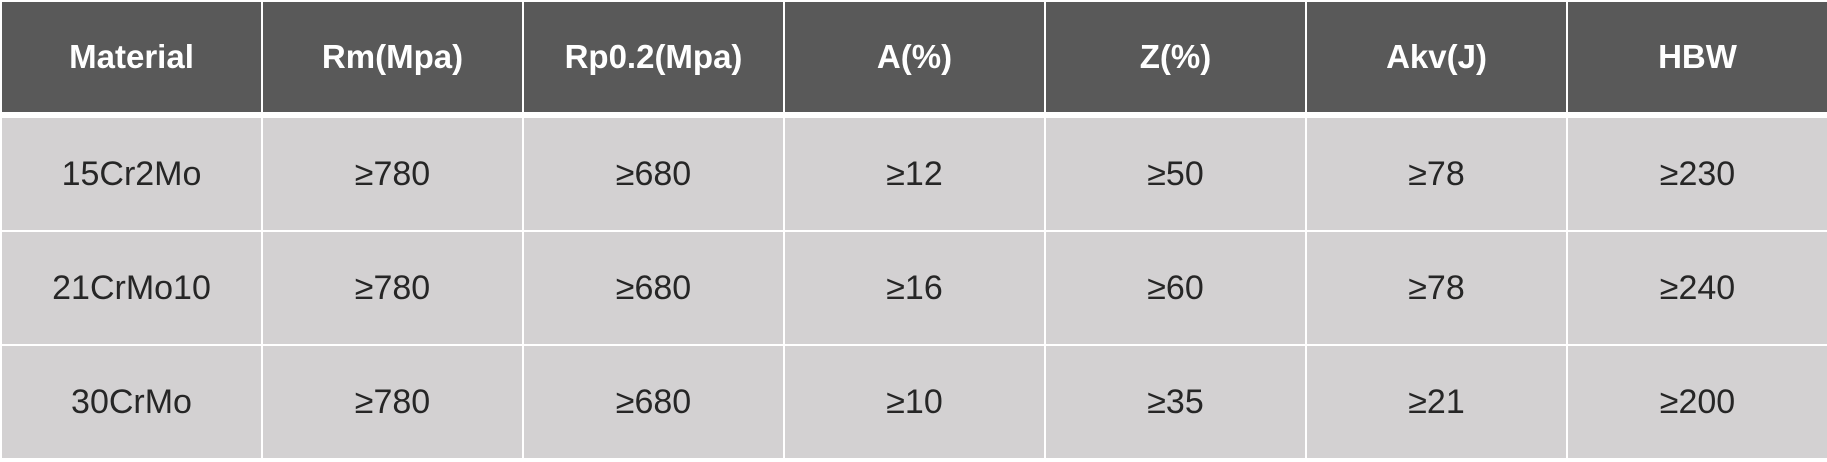 This screenshot has width=1827, height=462. What do you see at coordinates (1696, 288) in the screenshot?
I see `cell-hbw: ≥240` at bounding box center [1696, 288].